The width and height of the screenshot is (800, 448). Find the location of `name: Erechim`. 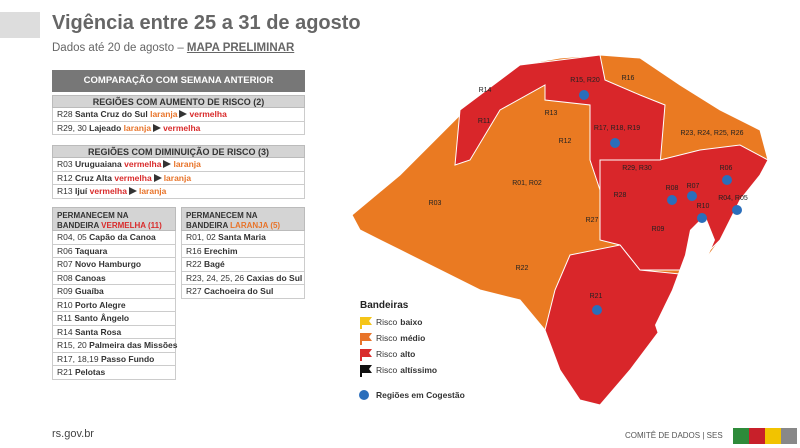

name: Erechim is located at coordinates (220, 250).